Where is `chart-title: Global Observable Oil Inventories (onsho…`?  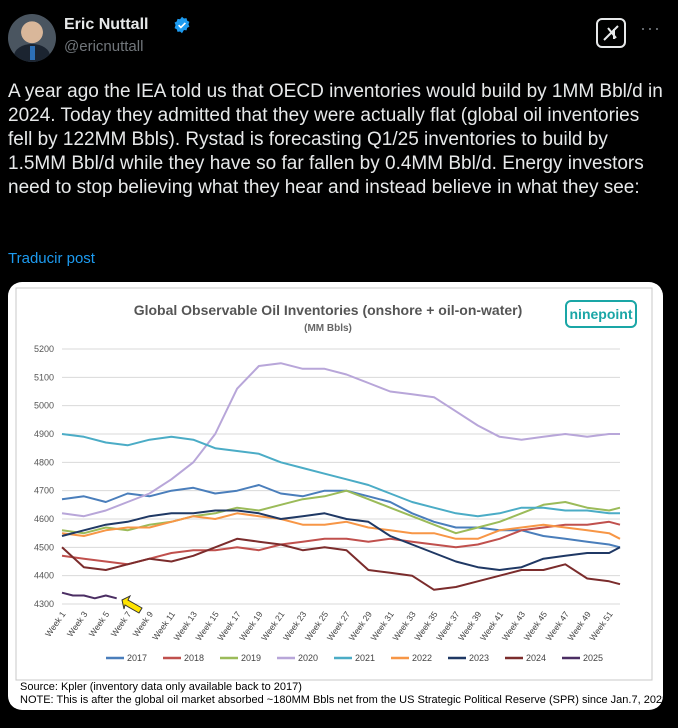
chart-title: Global Observable Oil Inventories (onsho… is located at coordinates (328, 310).